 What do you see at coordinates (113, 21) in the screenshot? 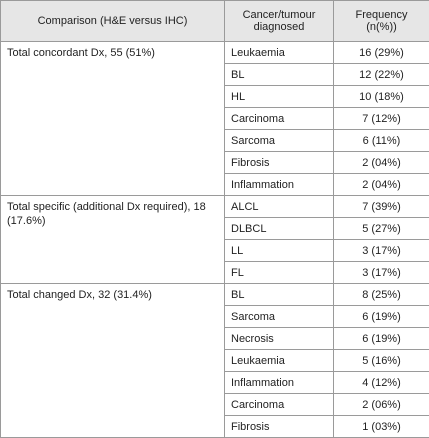
I see `header-cell: Comparison (H&E versus IHC)` at bounding box center [113, 21].